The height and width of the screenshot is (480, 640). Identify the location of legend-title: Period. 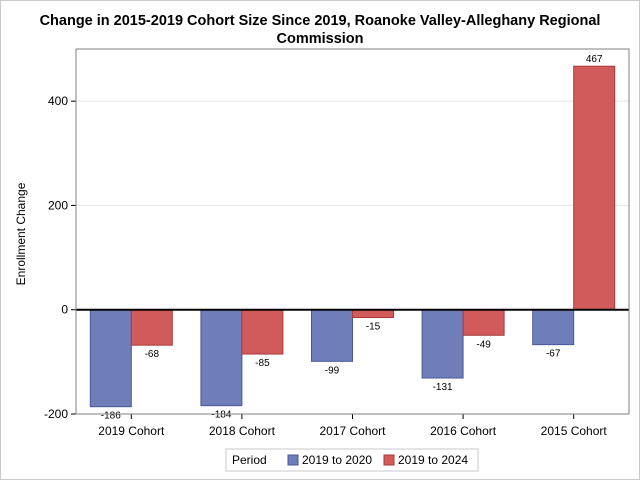
(249, 460).